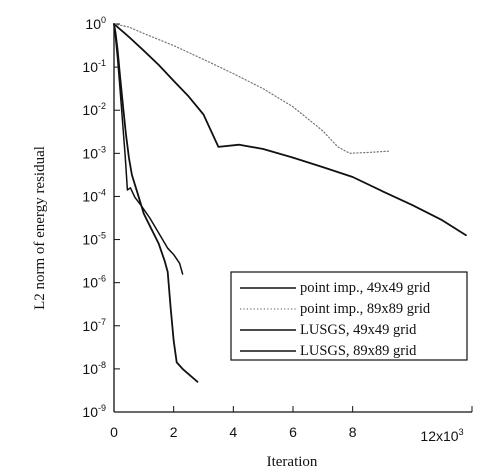  What do you see at coordinates (94, 411) in the screenshot?
I see `y-tick-label: 10⁻⁹` at bounding box center [94, 411].